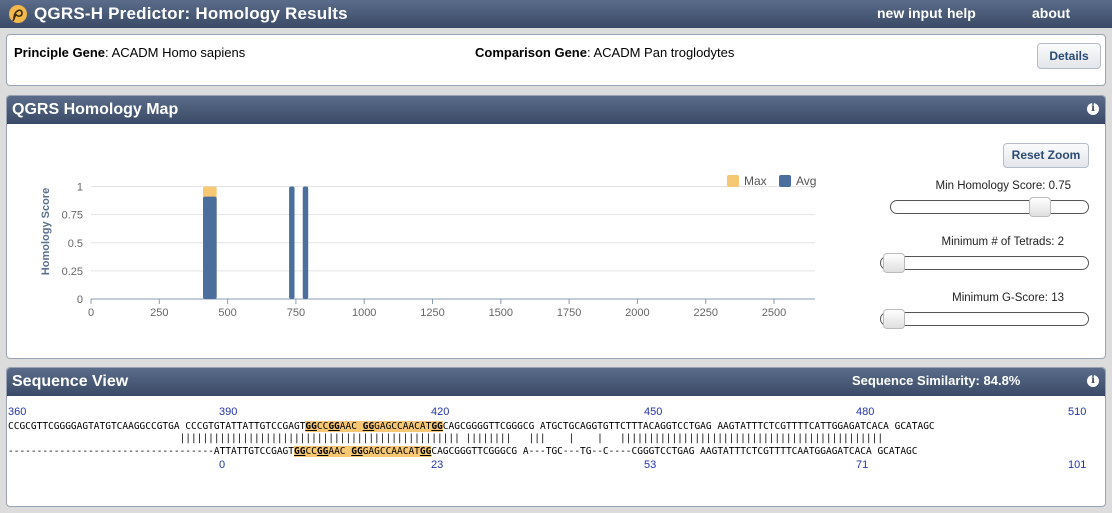 The width and height of the screenshot is (1112, 513). What do you see at coordinates (989, 207) in the screenshot?
I see `min-homology-slider` at bounding box center [989, 207].